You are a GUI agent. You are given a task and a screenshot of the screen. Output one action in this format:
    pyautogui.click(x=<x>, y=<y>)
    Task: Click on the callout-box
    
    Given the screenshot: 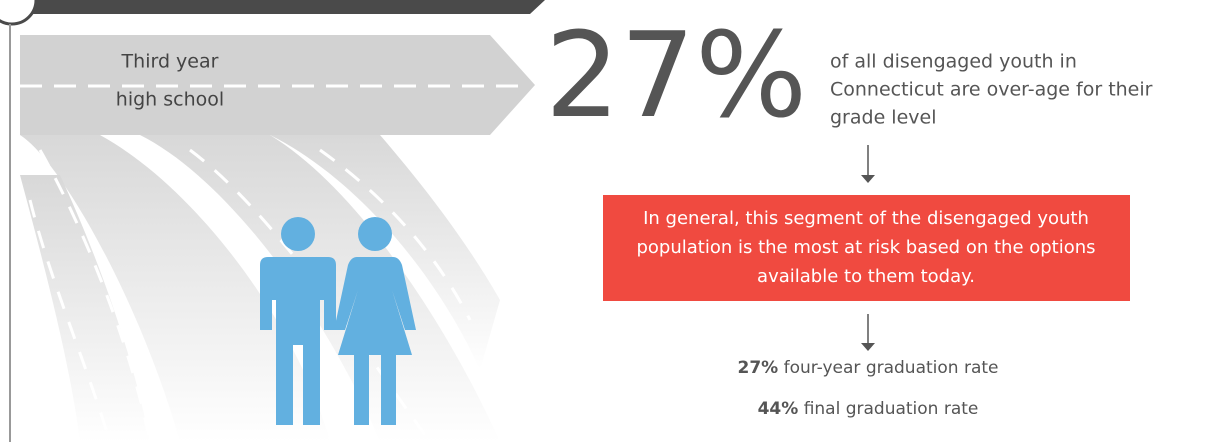 What is the action you would take?
    pyautogui.click(x=866, y=248)
    